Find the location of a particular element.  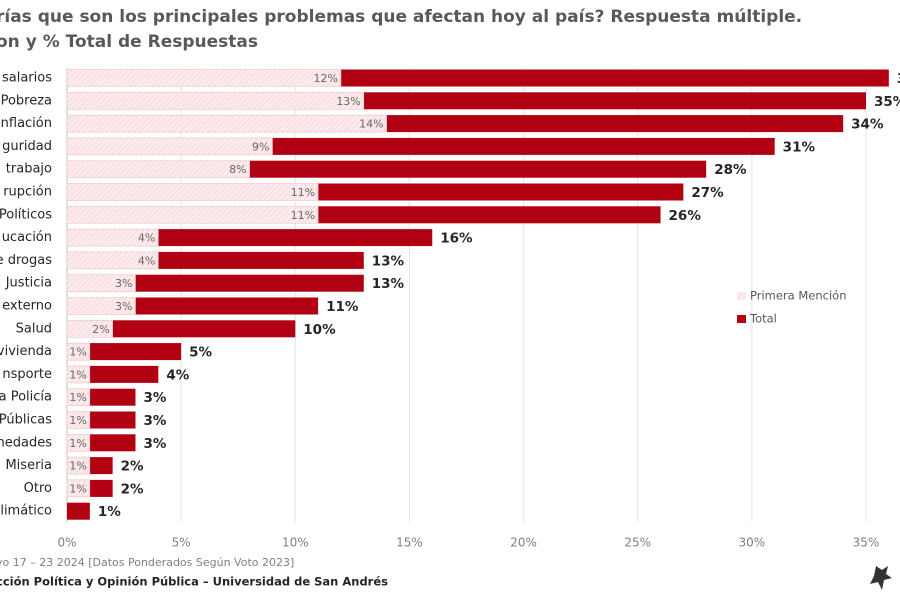

data-label: 31% is located at coordinates (799, 147).